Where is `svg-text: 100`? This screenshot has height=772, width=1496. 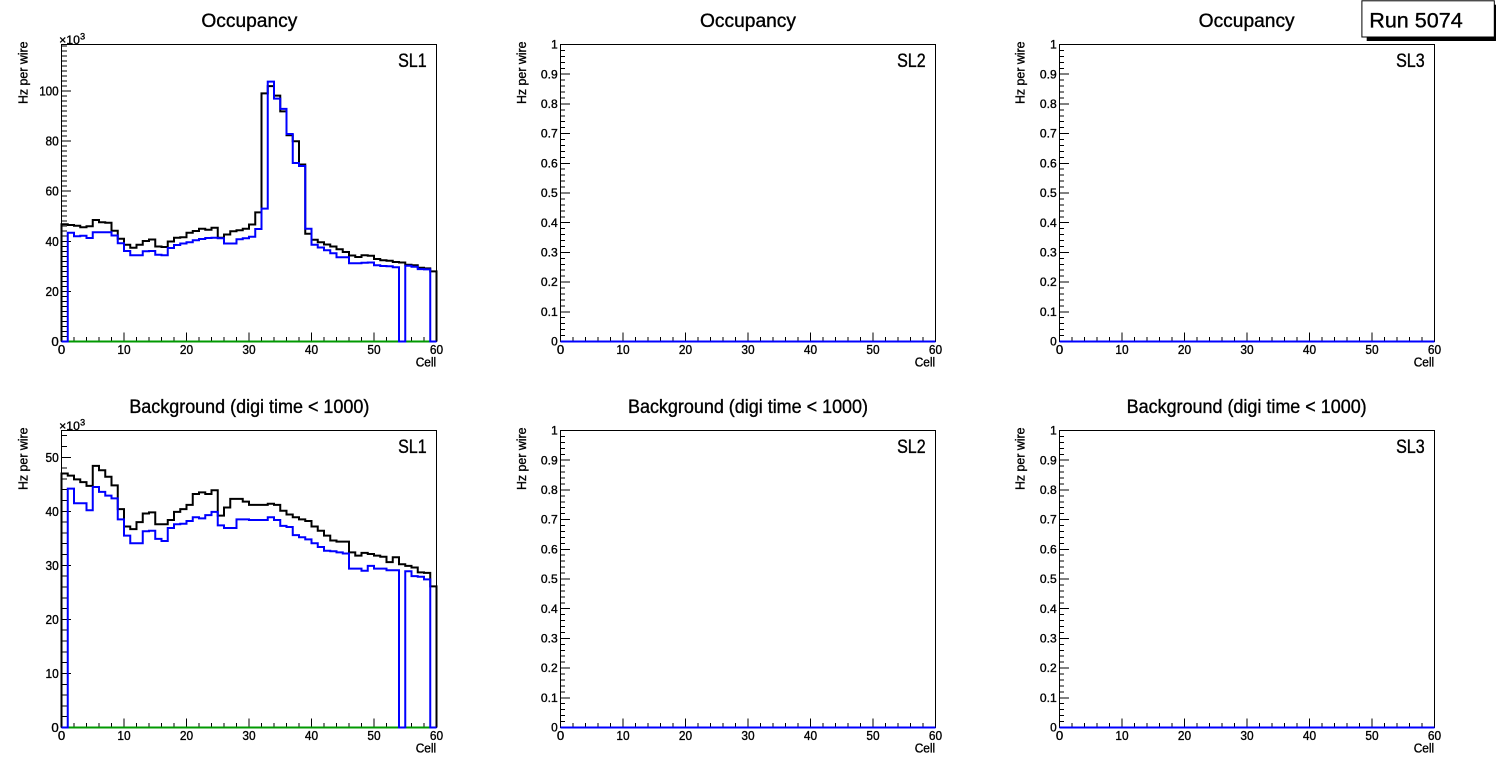
svg-text: 100 is located at coordinates (49, 90).